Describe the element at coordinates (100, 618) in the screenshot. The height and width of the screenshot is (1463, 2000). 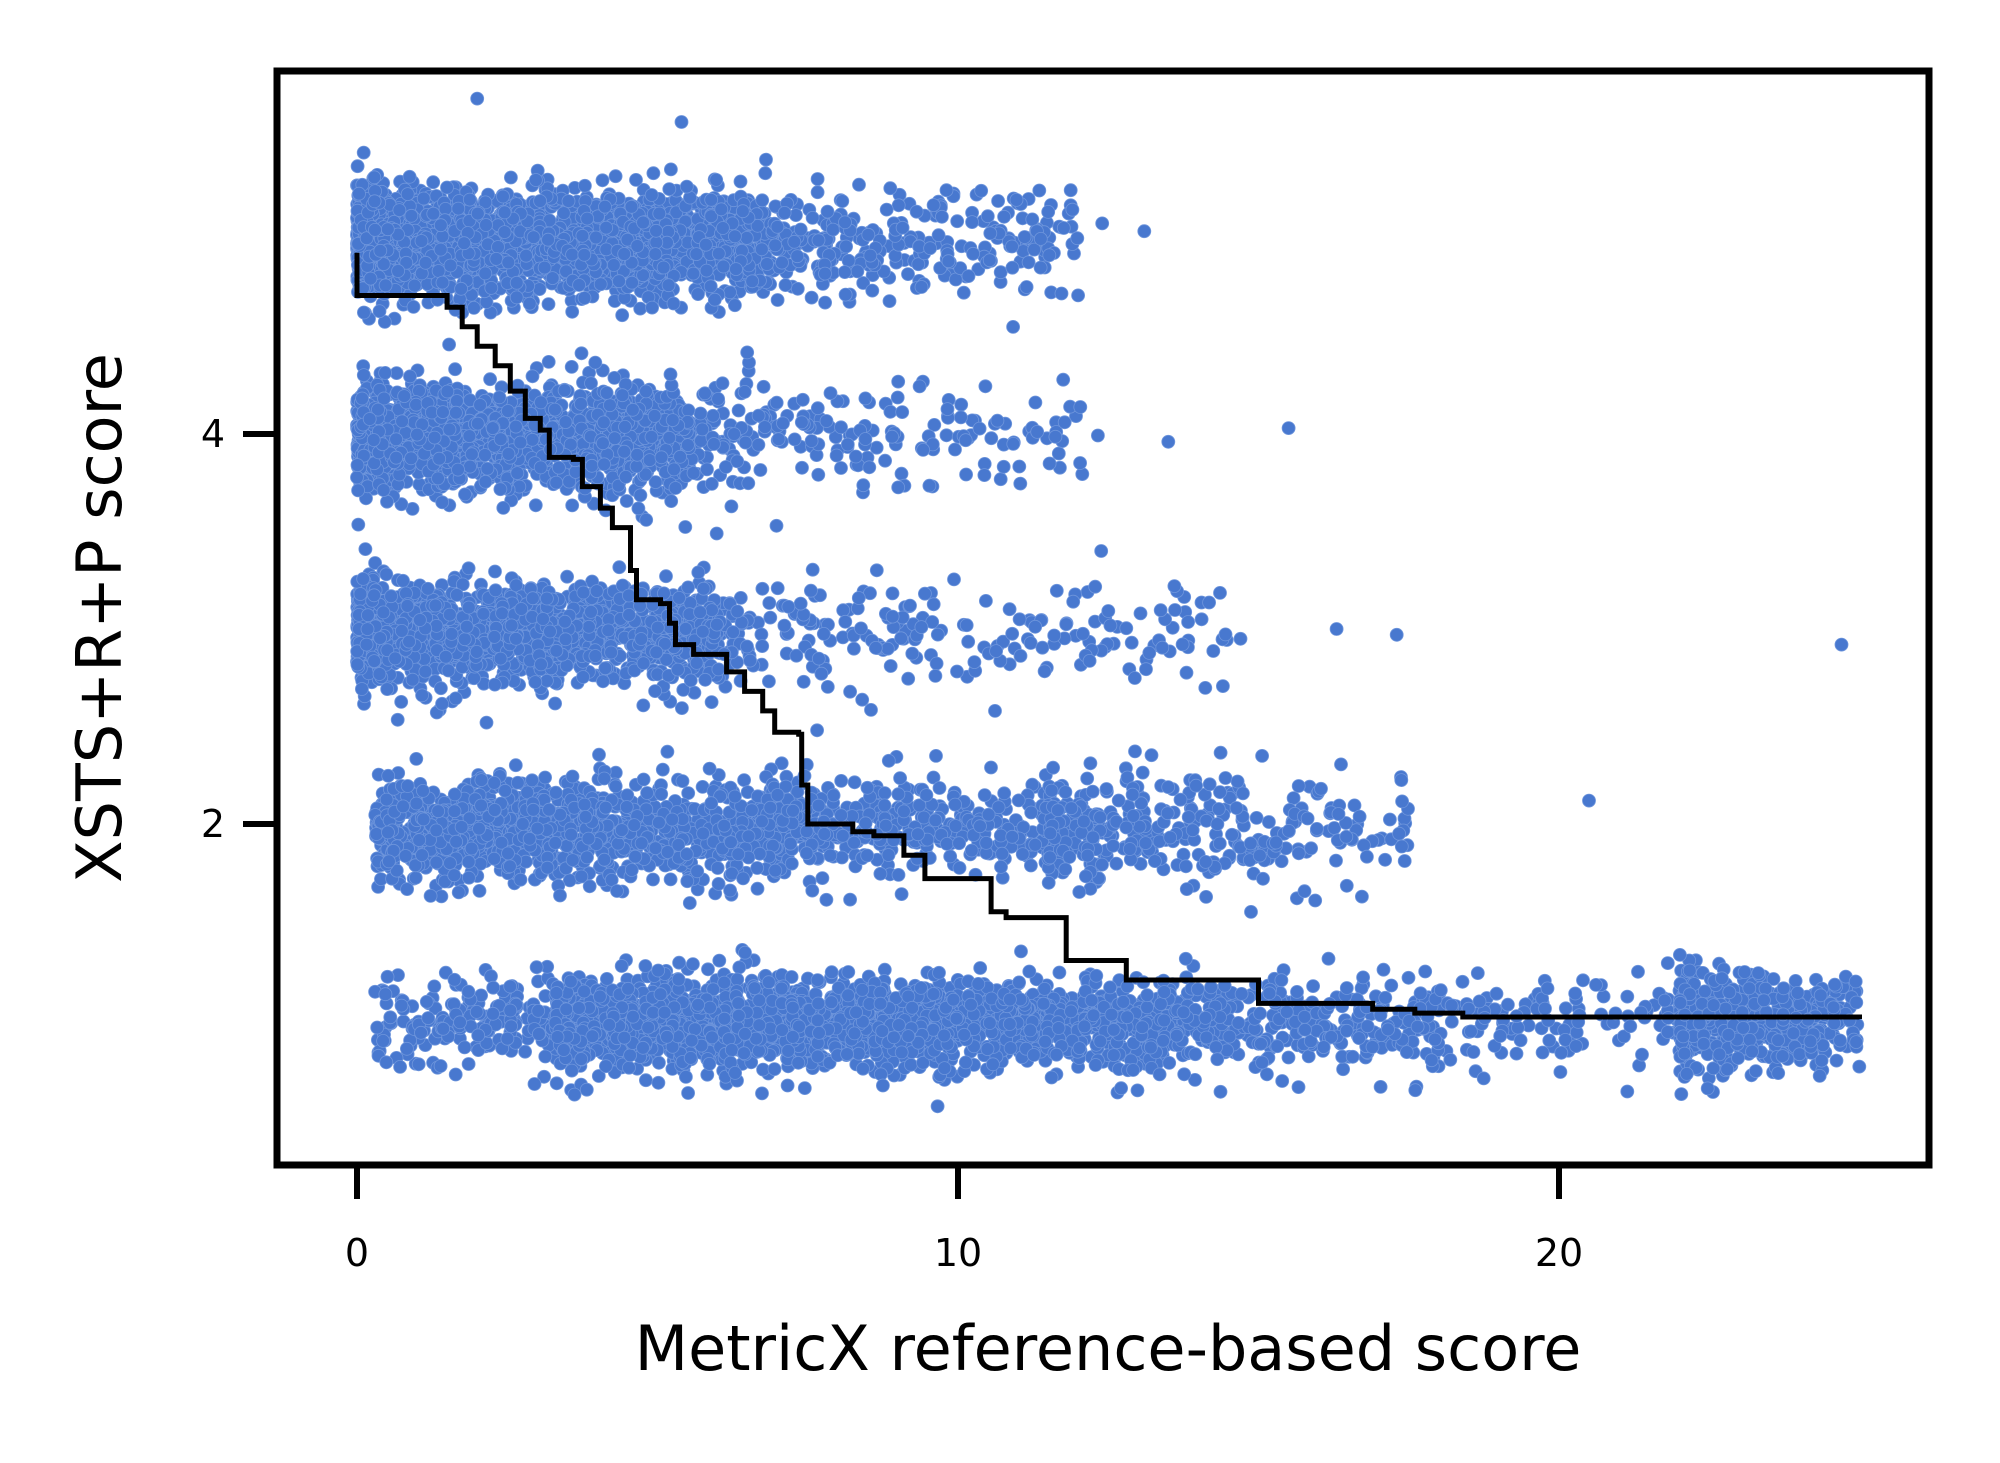
I see `y-axis-label: XSTS+R+P score` at that location.